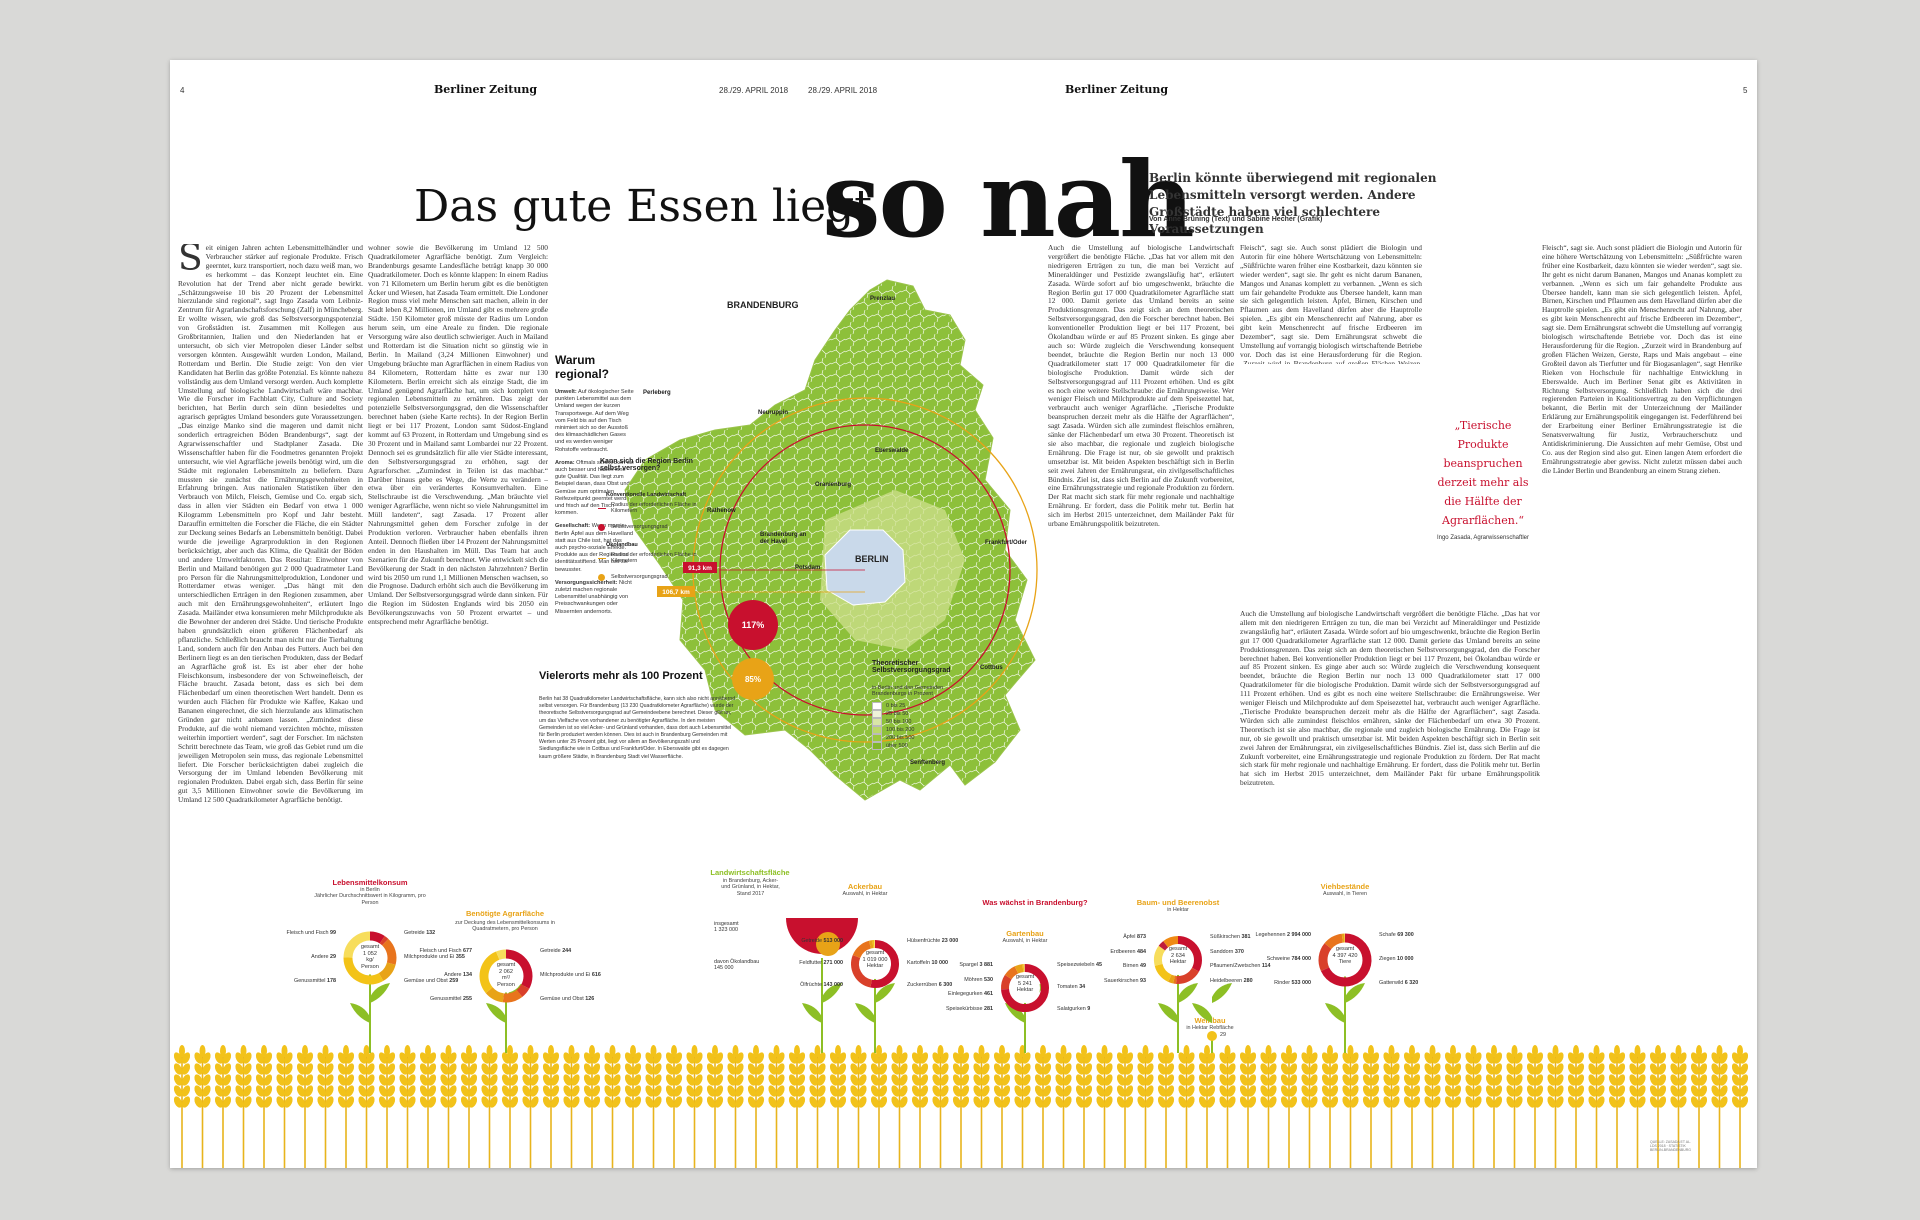 This screenshot has height=1220, width=1920. What do you see at coordinates (1025, 933) in the screenshot?
I see `chart-title-gartenbau: Gartenbau` at bounding box center [1025, 933].